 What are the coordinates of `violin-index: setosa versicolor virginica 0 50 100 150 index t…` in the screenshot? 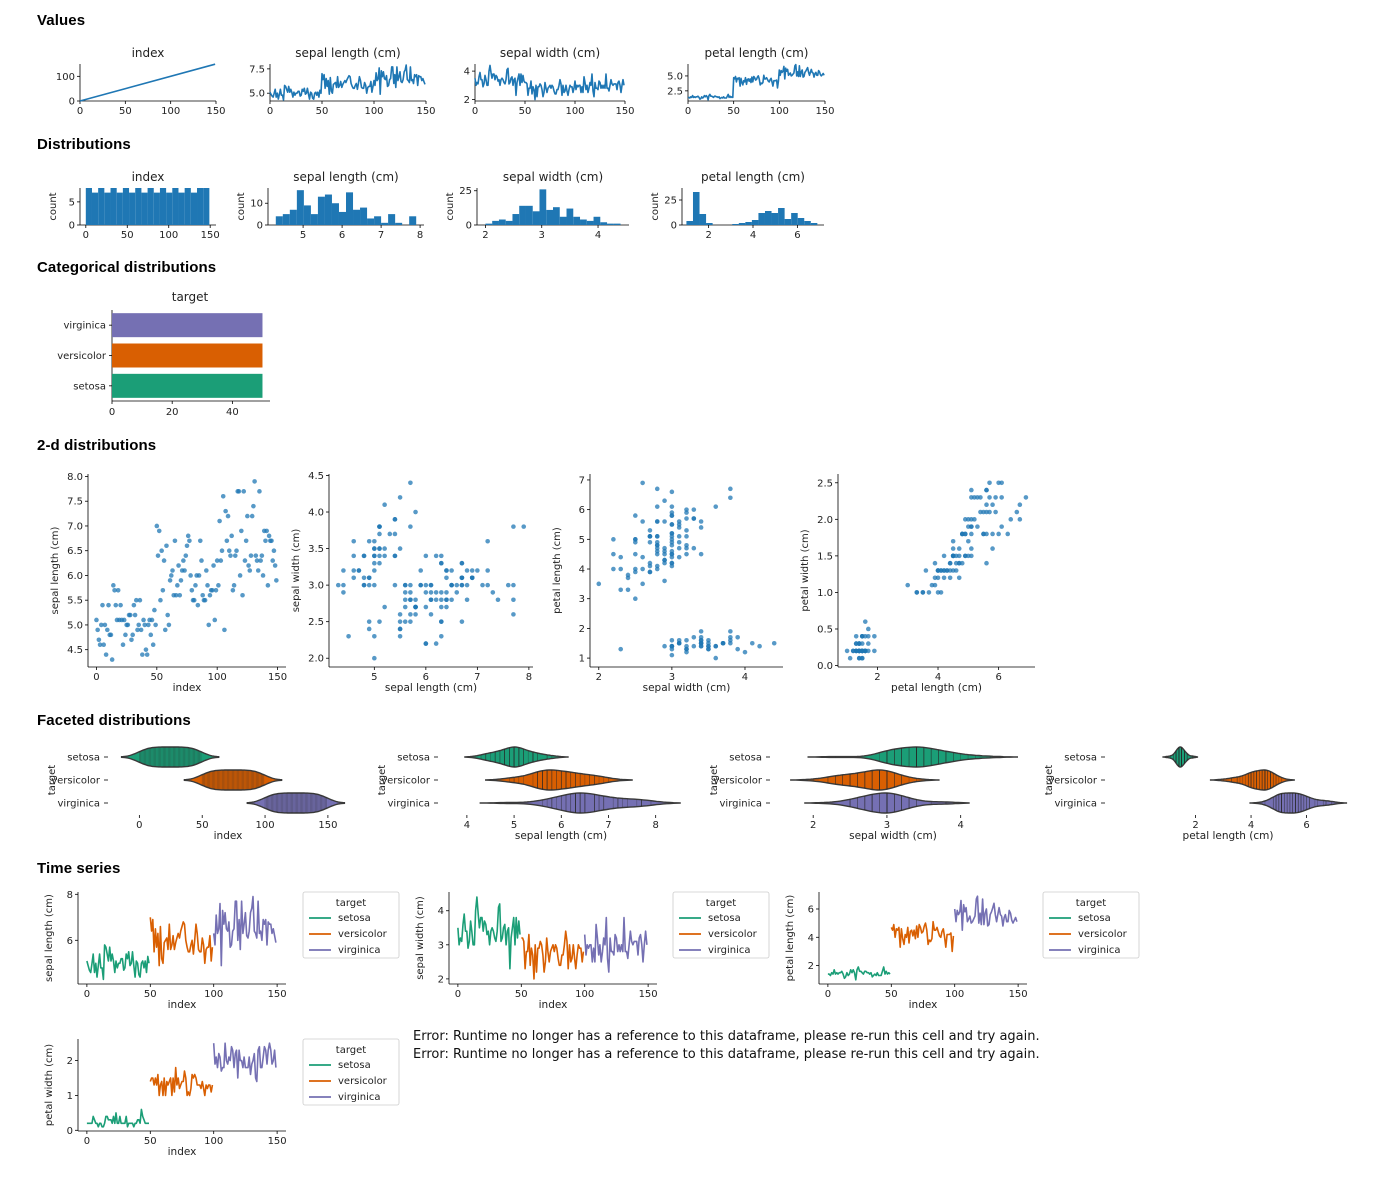 It's located at (196, 794).